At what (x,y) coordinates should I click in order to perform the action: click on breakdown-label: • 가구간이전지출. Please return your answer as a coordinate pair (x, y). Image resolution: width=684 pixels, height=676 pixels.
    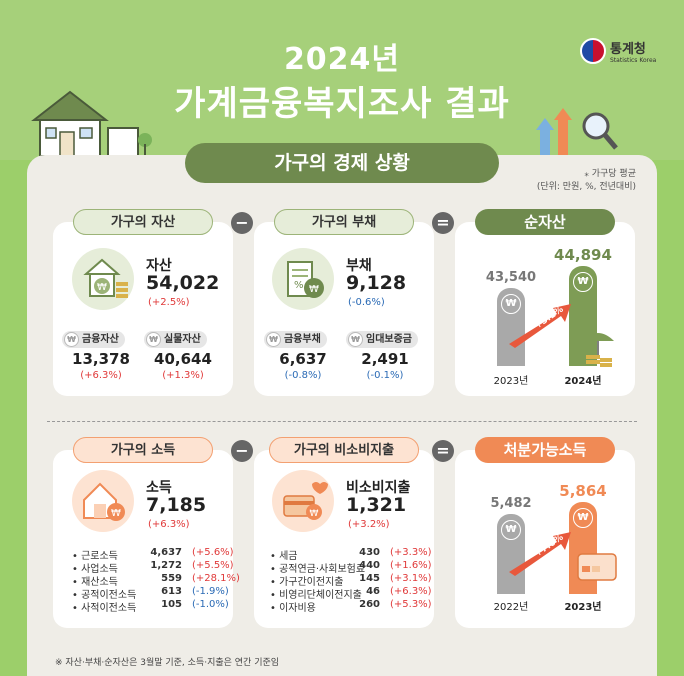
    Looking at the image, I should click on (307, 582).